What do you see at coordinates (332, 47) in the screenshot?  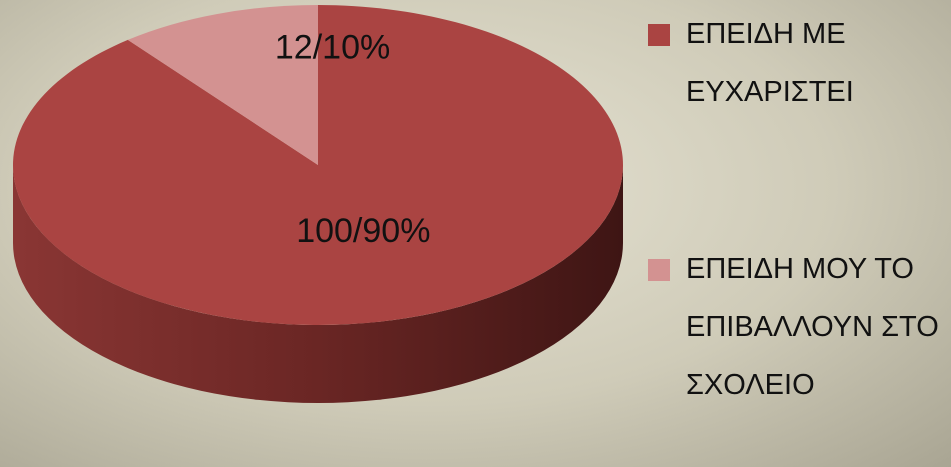 I see `data-label: 12/10%` at bounding box center [332, 47].